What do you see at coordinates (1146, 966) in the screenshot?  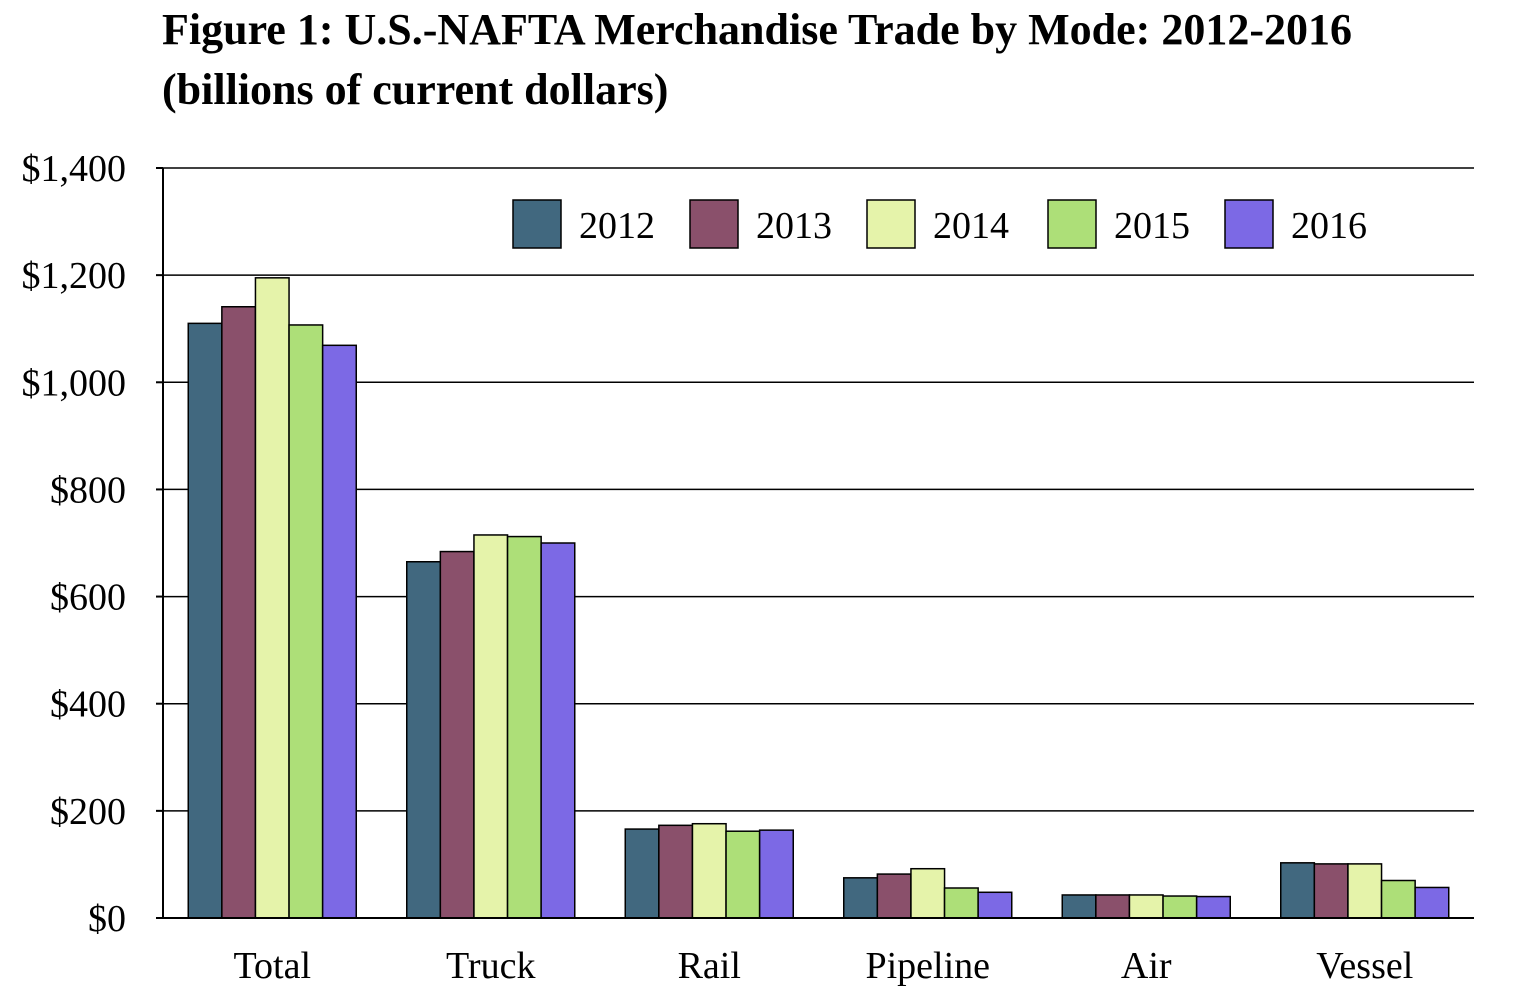 I see `x-tick-label-air: Air` at bounding box center [1146, 966].